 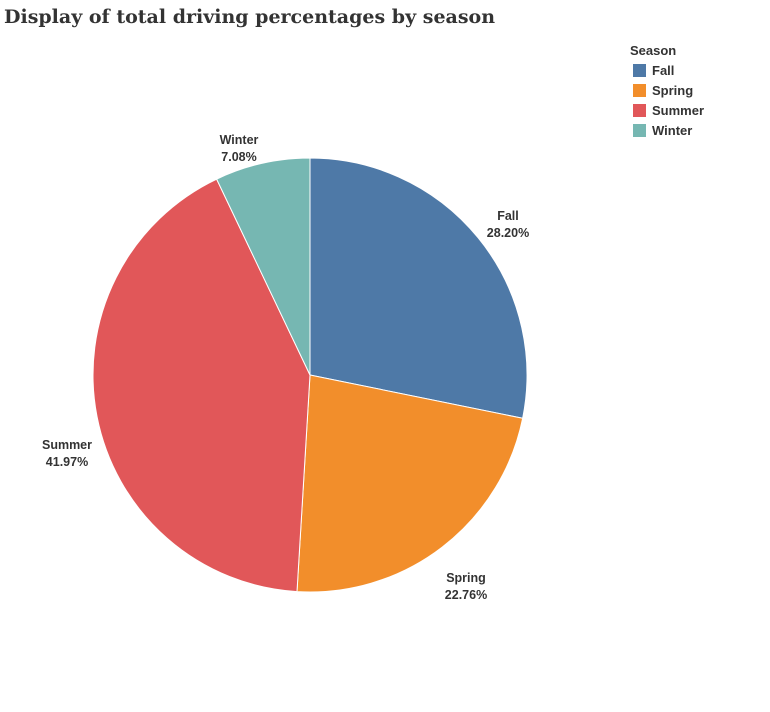 I want to click on legend-item-winter: Winter, so click(x=667, y=130).